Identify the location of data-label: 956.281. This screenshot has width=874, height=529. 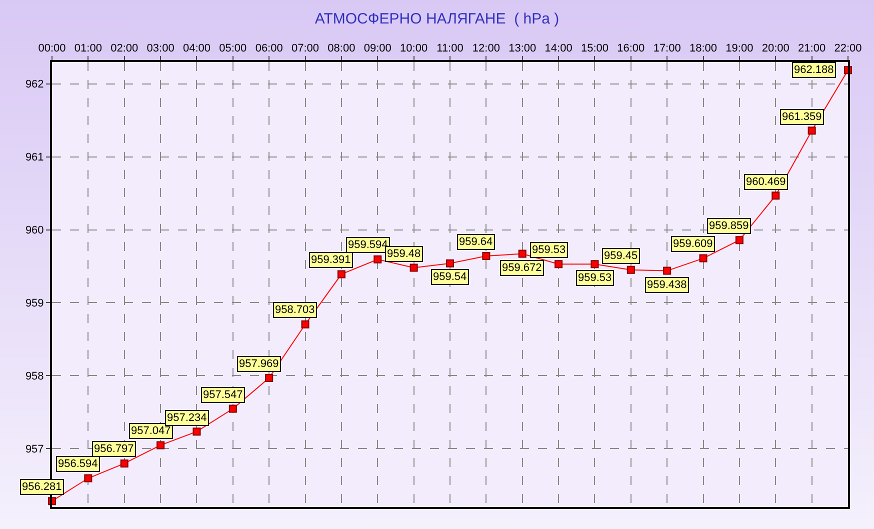
(42, 487).